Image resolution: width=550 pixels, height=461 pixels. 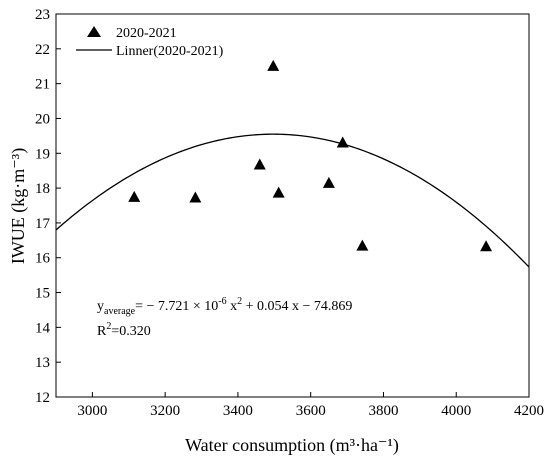 What do you see at coordinates (92, 411) in the screenshot?
I see `x-tick-label: 3000` at bounding box center [92, 411].